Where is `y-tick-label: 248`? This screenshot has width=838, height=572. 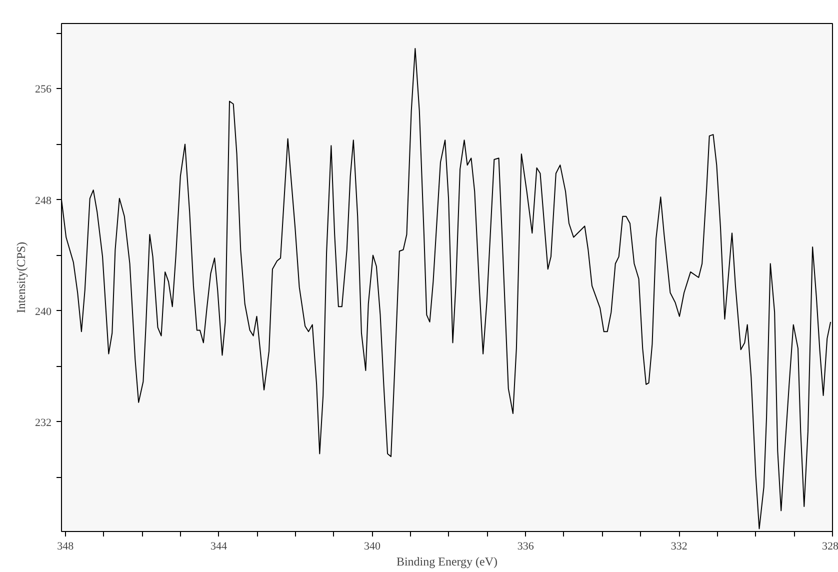 y-tick-label: 248 is located at coordinates (43, 200).